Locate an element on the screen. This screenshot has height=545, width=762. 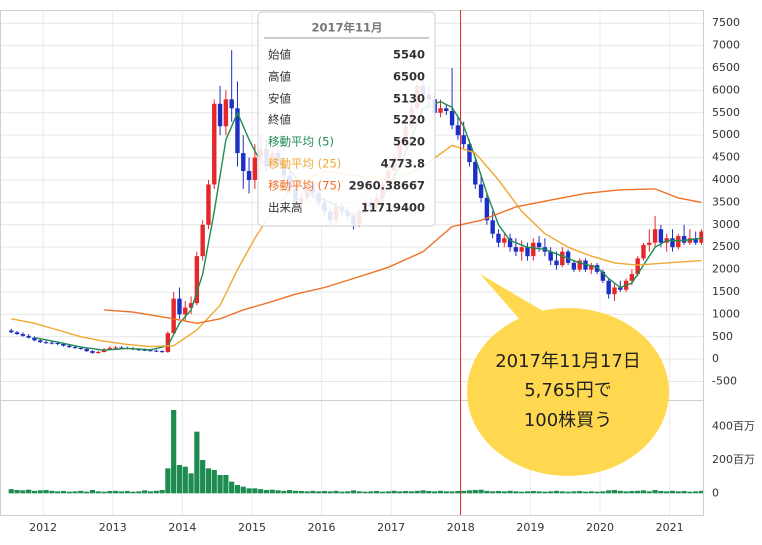
tooltip-value: 11719400 is located at coordinates (393, 208).